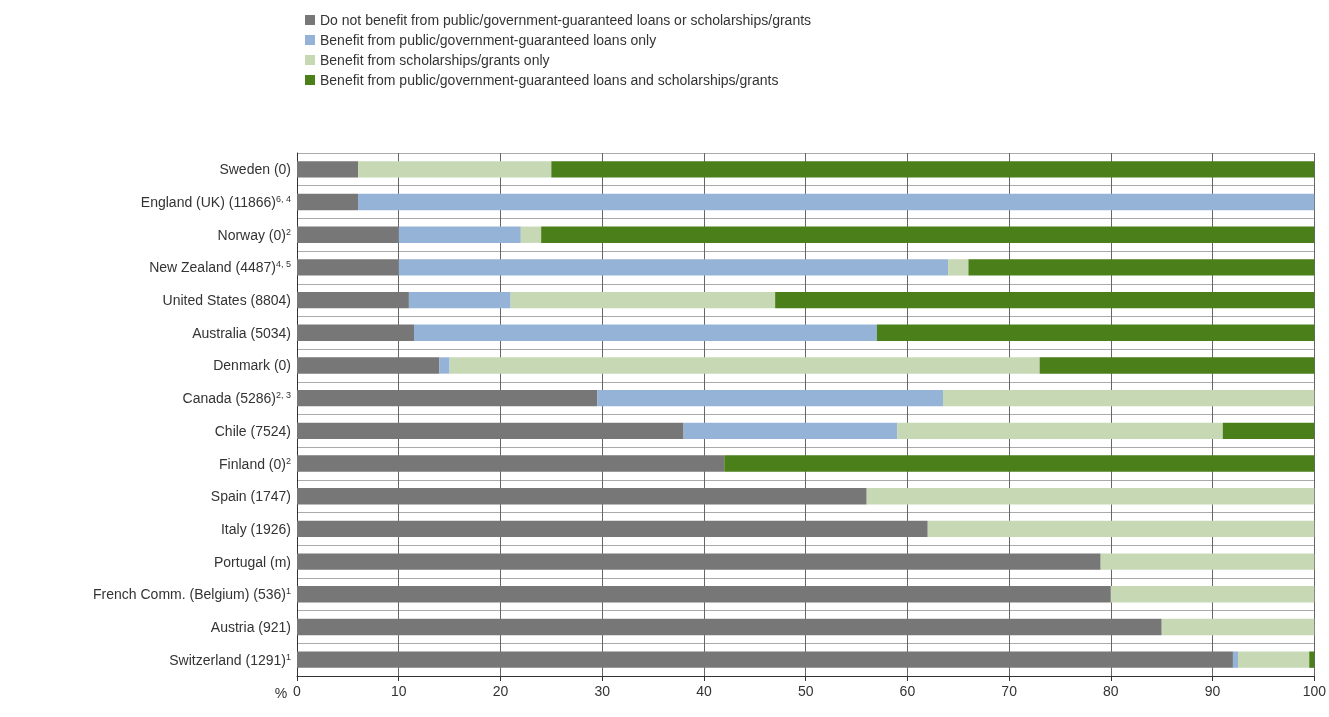  What do you see at coordinates (704, 691) in the screenshot?
I see `x-tick-label: 40` at bounding box center [704, 691].